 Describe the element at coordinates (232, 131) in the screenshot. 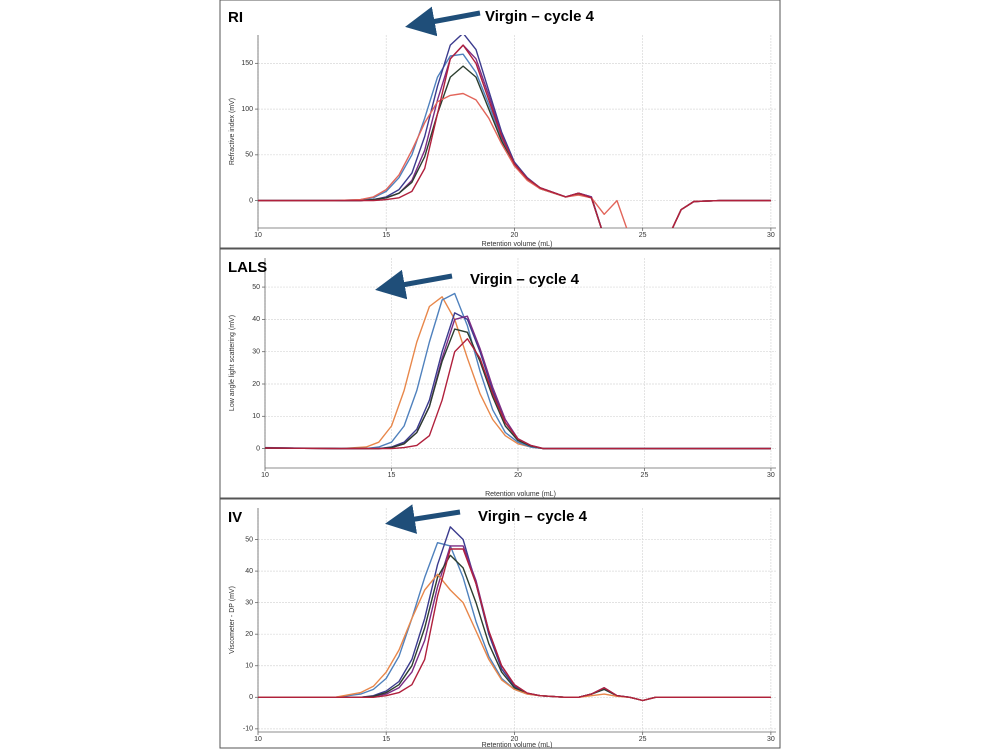

I see `y-axis-label: Refractive index (mV)` at that location.